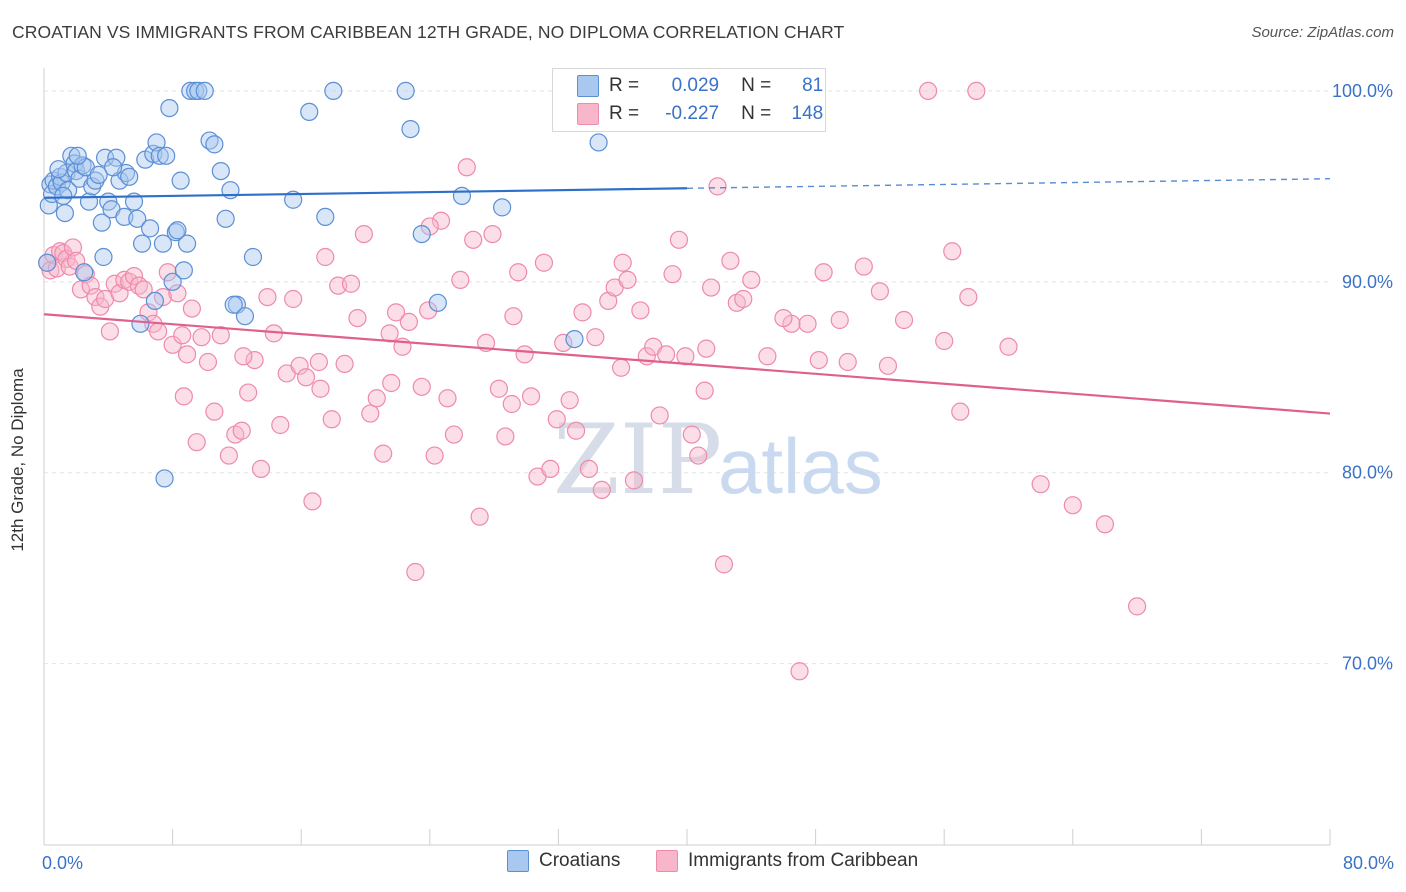  I want to click on legend-row-croatians: R = 0.029 N = 81, so click(688, 86).